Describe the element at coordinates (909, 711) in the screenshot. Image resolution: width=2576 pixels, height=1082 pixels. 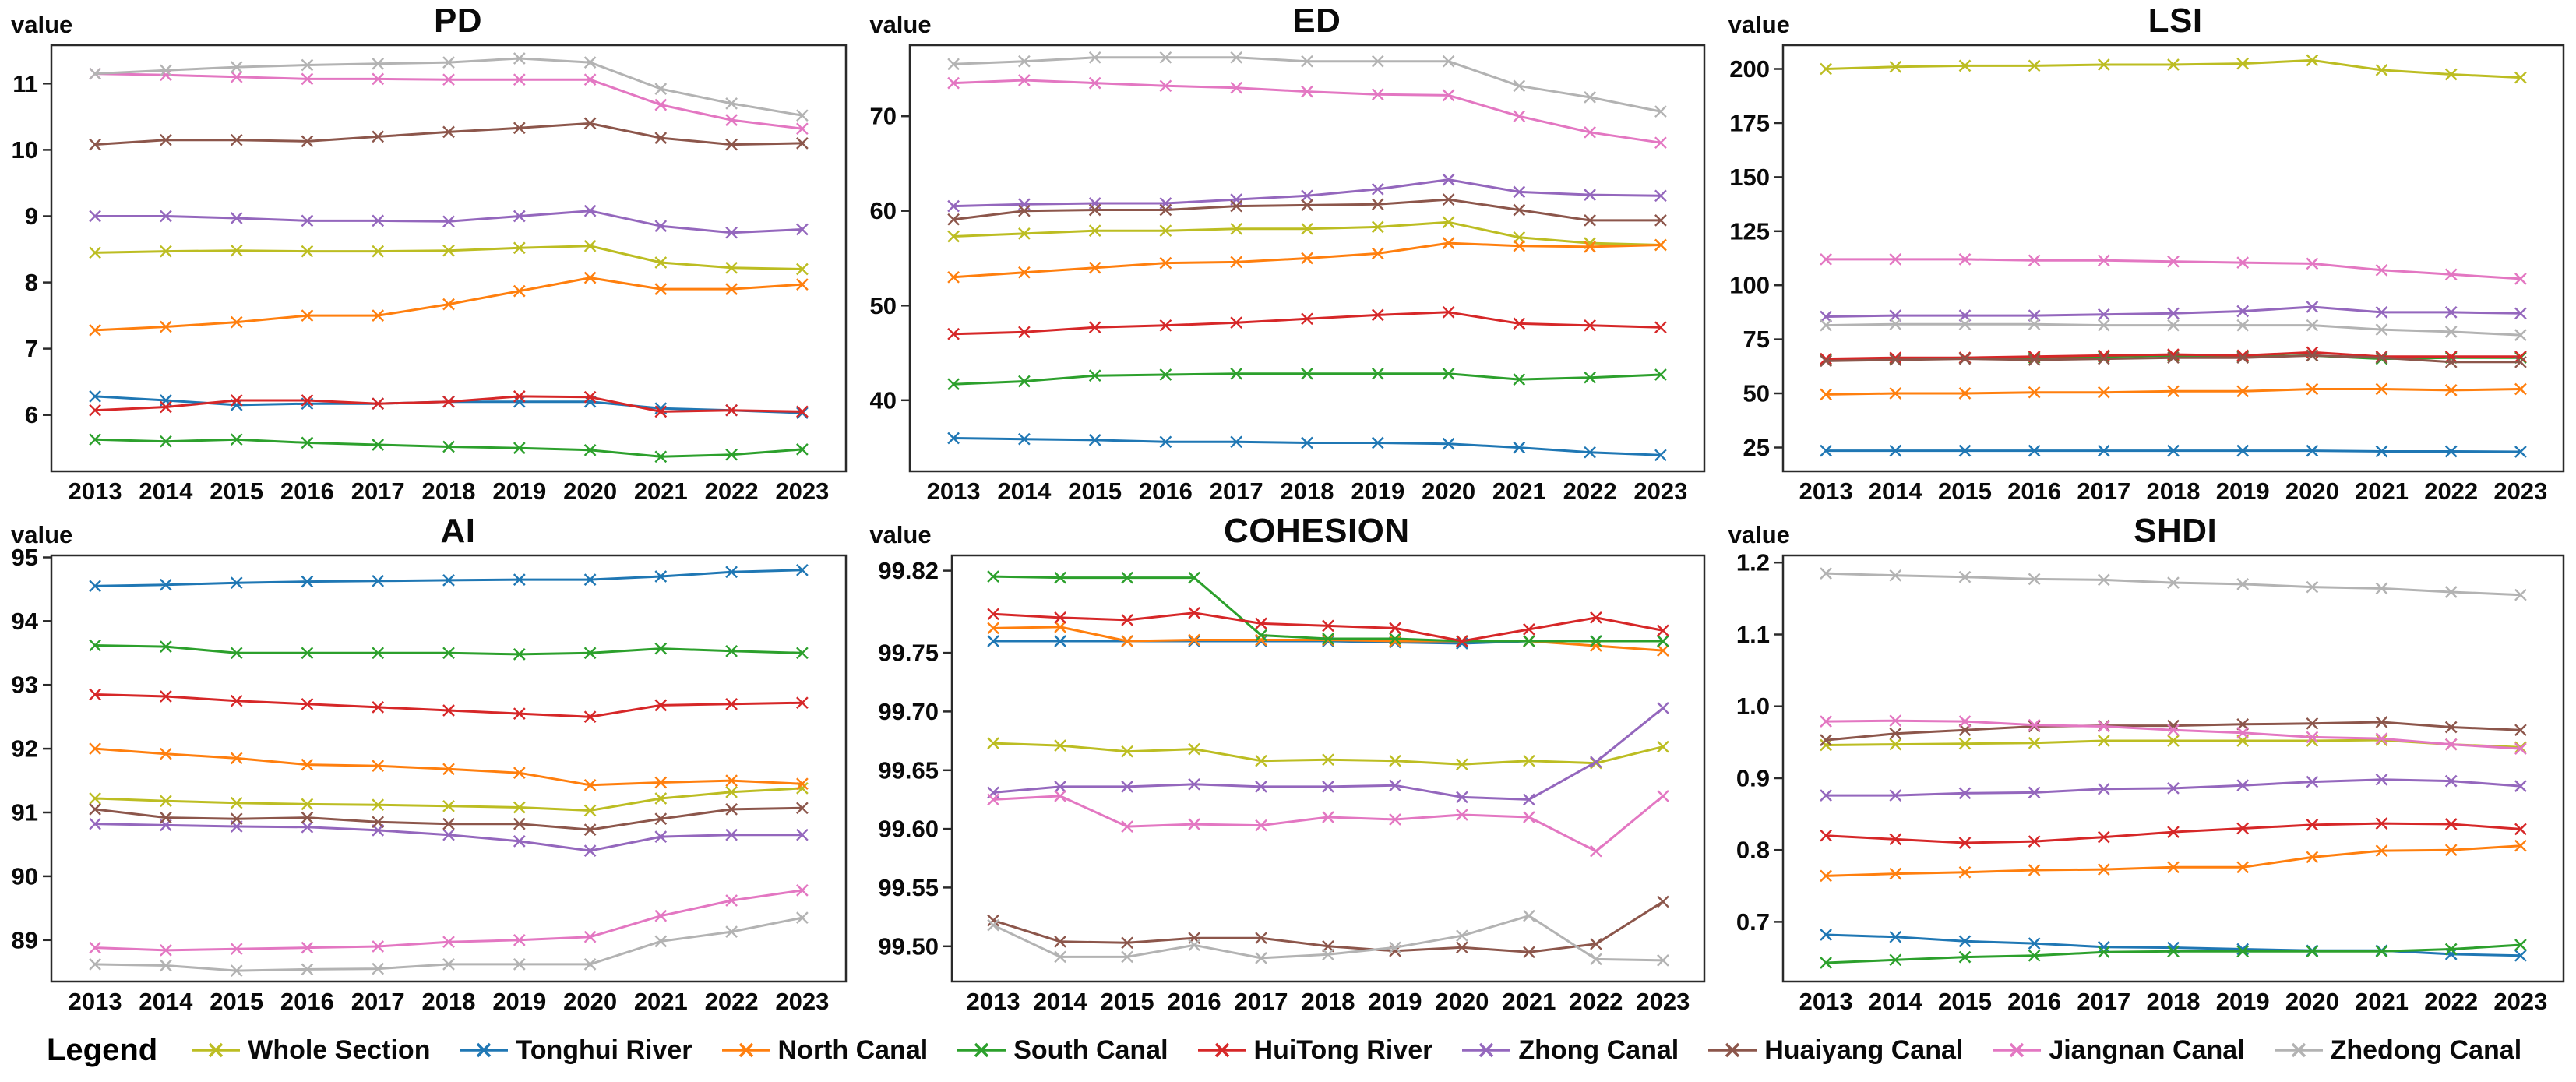
I see `svg-text: 99.70` at that location.